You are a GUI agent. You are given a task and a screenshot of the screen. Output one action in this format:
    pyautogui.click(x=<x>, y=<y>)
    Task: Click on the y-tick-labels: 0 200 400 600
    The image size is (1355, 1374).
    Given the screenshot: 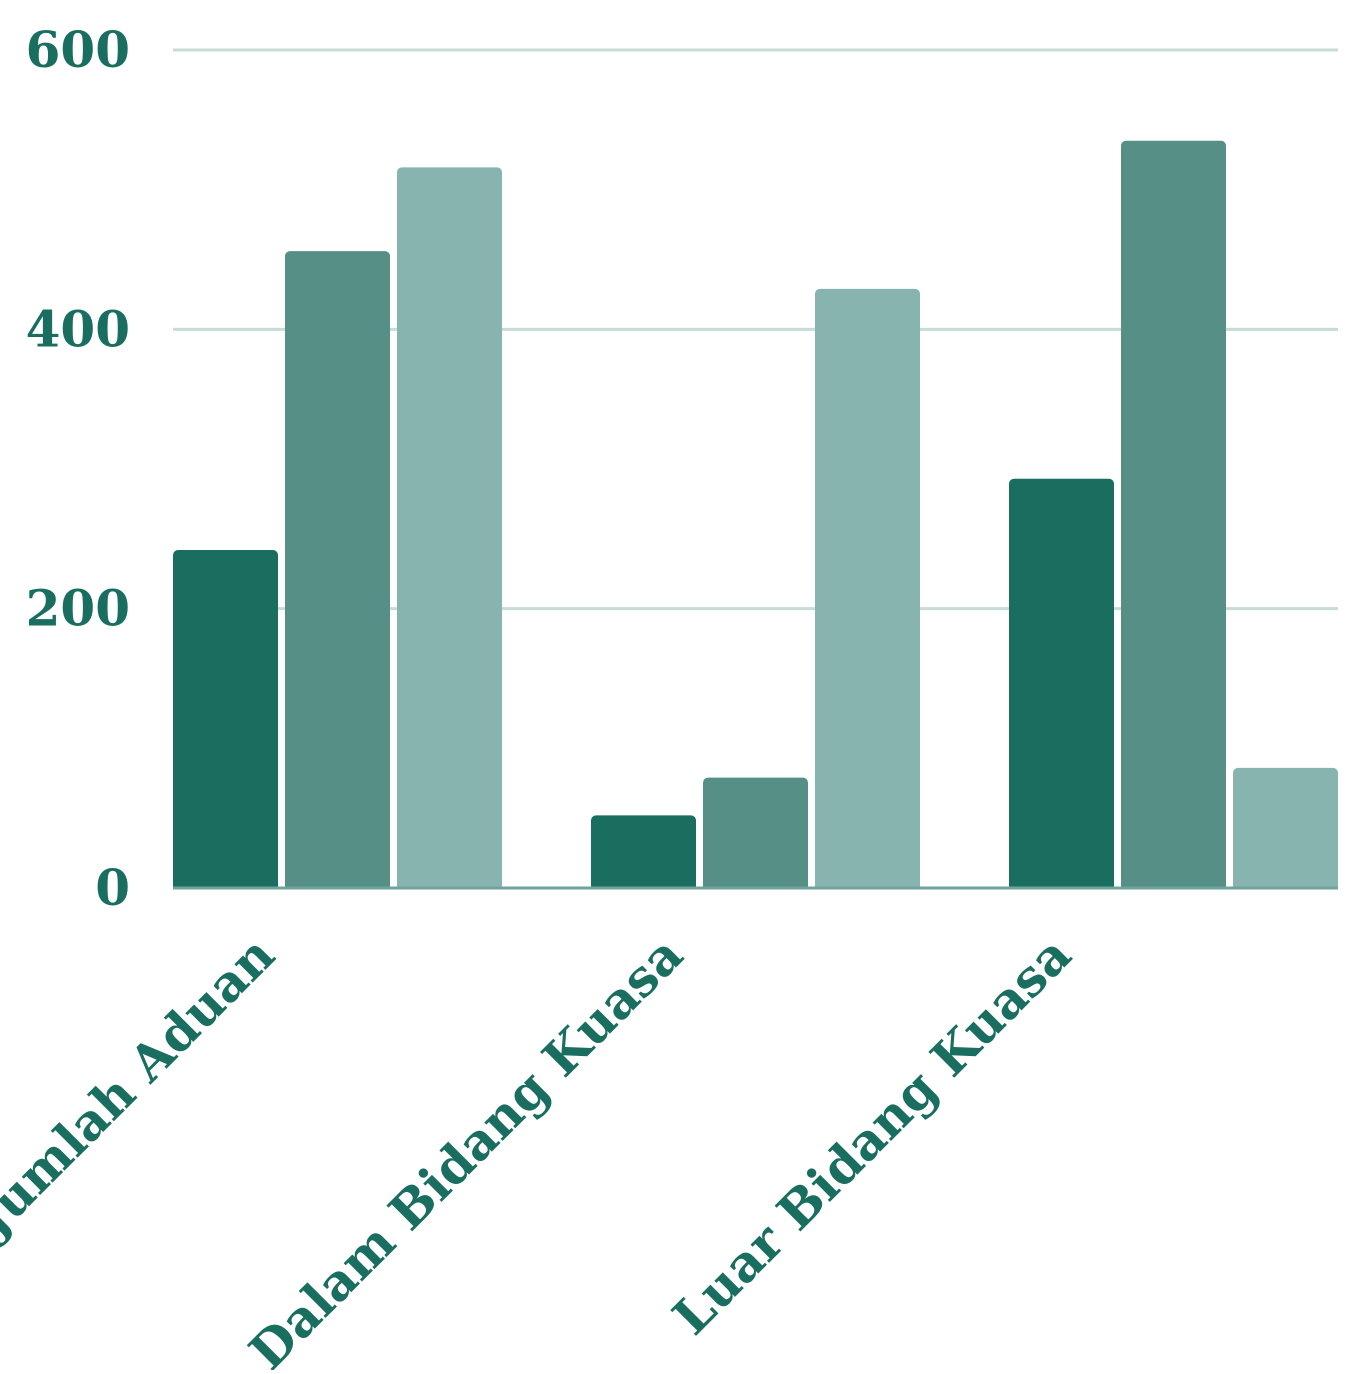 What is the action you would take?
    pyautogui.click(x=78, y=468)
    